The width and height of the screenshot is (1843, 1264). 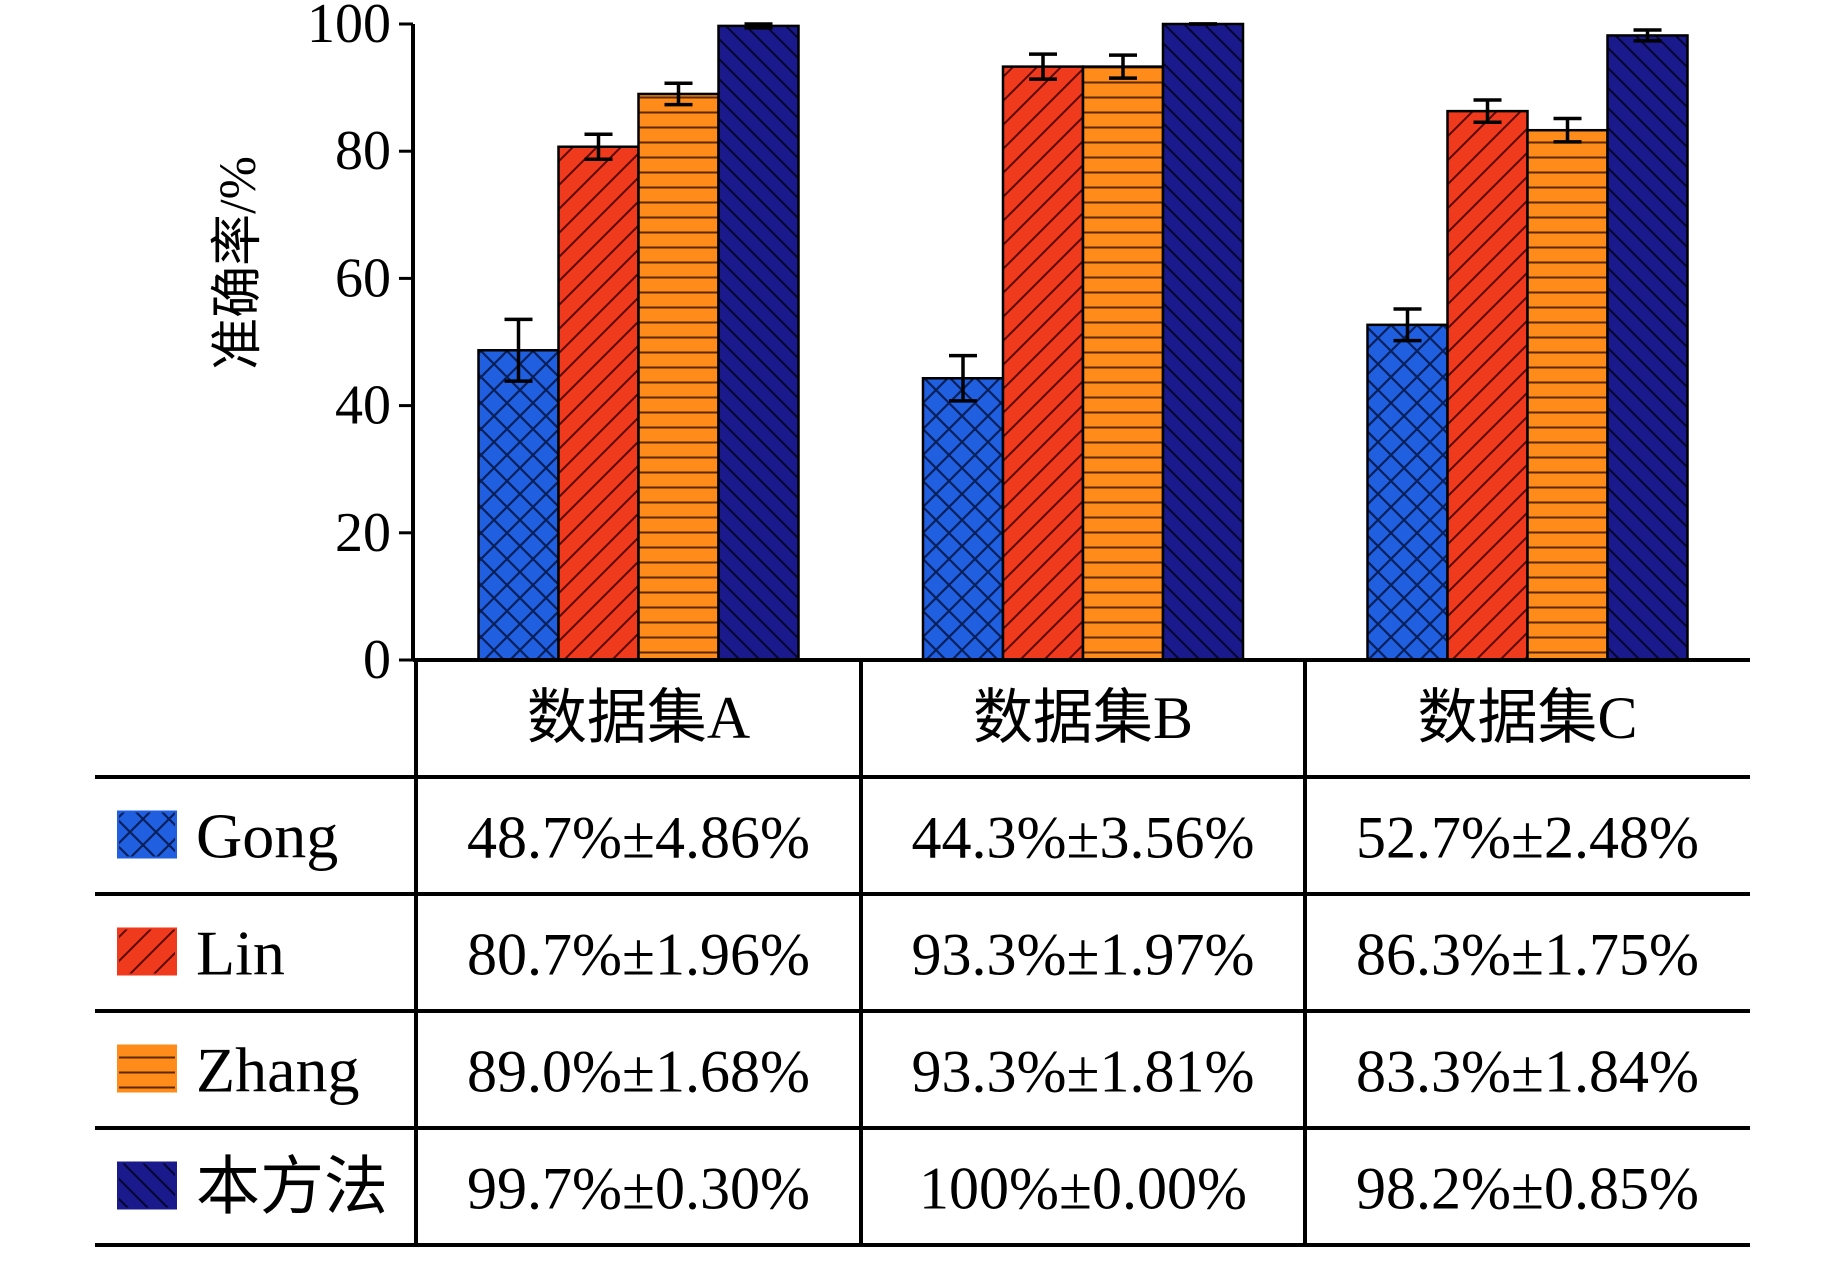 I want to click on y-tick-label: 60, so click(x=363, y=278).